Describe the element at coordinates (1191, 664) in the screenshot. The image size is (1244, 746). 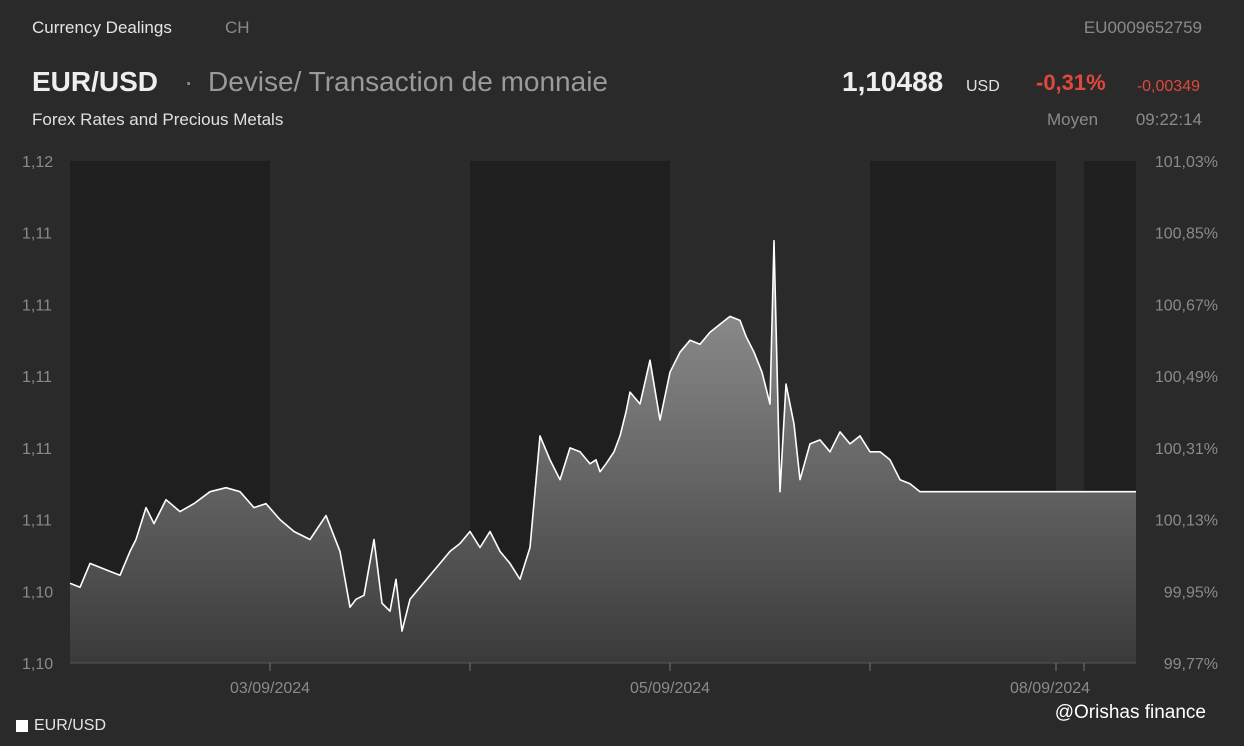
I see `y-right-tick-label: 99,77%` at that location.